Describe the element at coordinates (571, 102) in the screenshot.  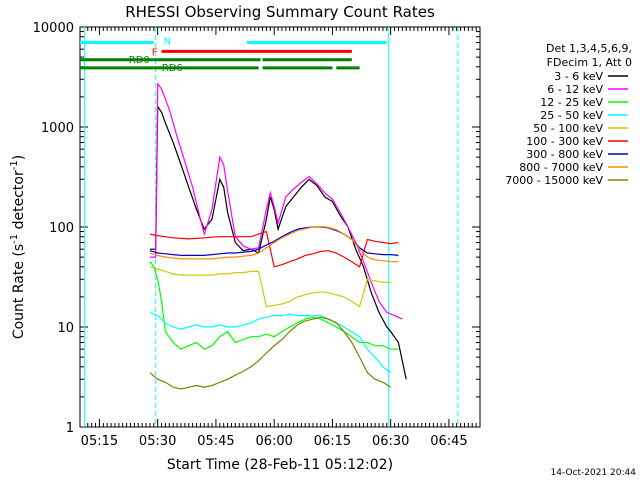
I see `legend-entry-label: 12 - 25 keV` at that location.